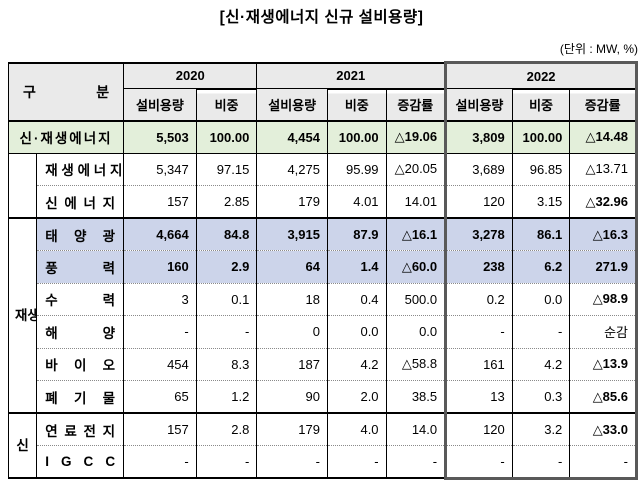 The image size is (643, 489). I want to click on value-cell: △13.9, so click(603, 364).